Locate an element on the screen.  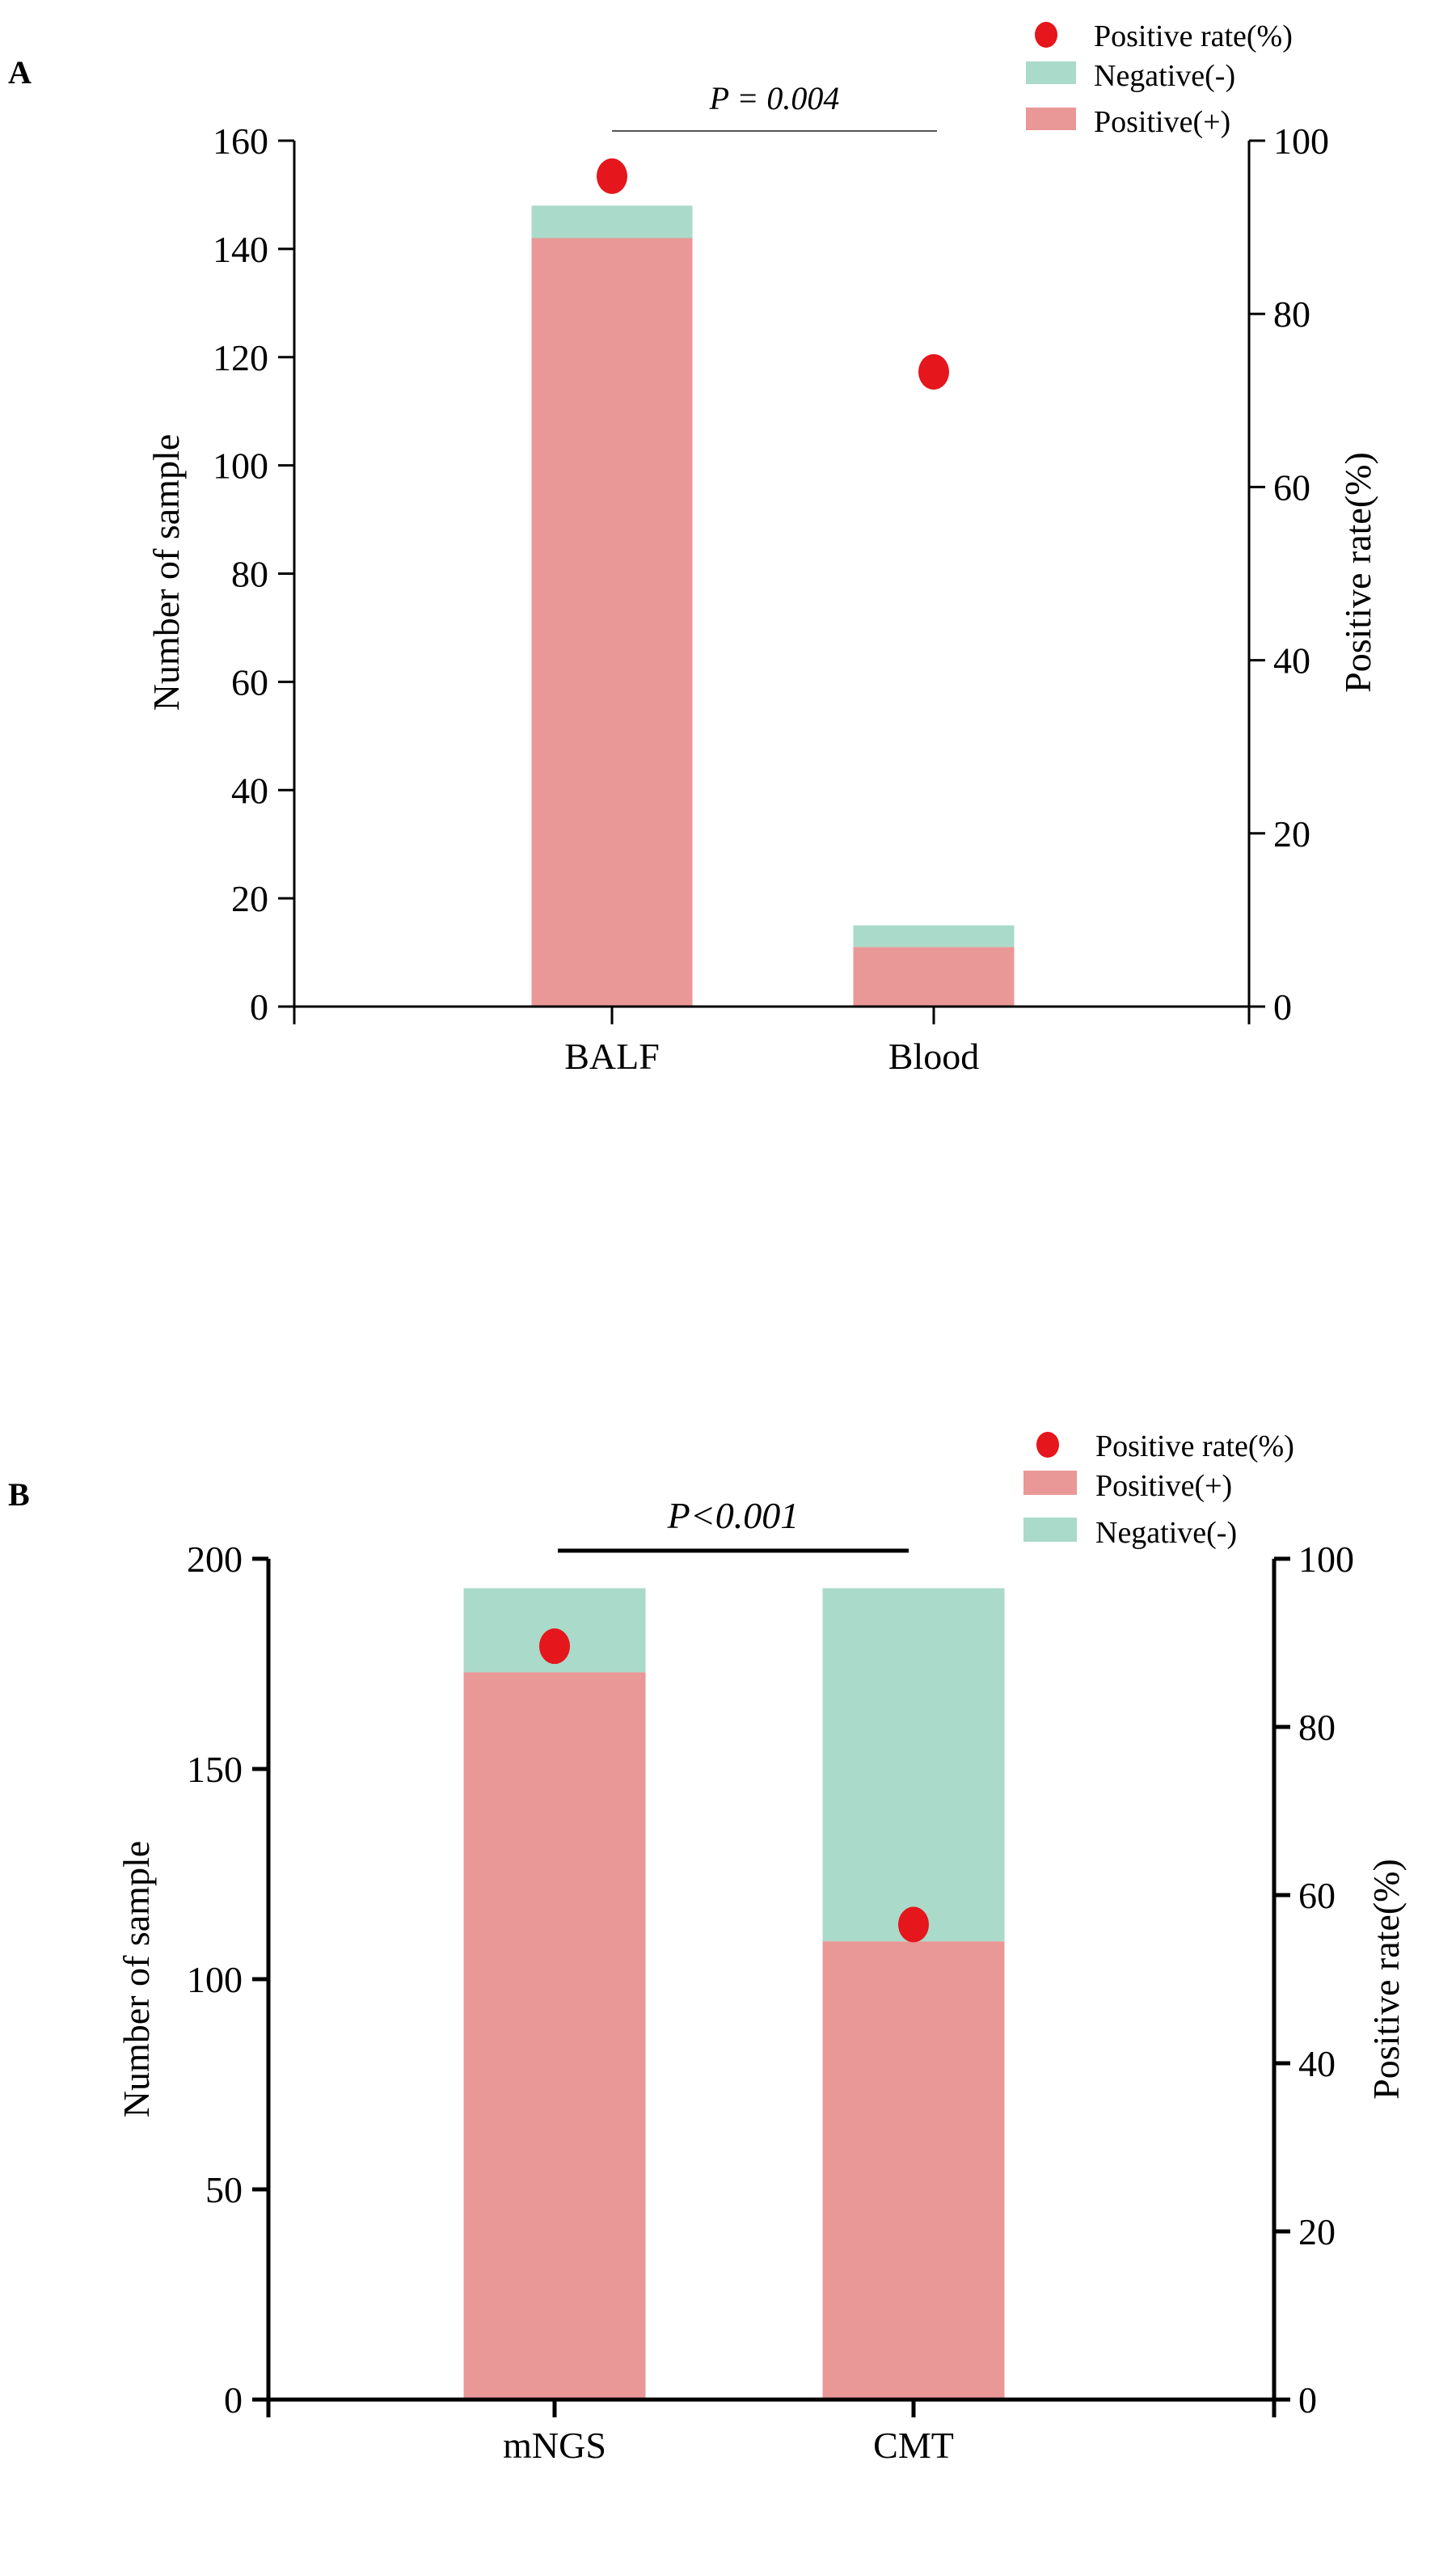
panel-label: B is located at coordinates (19, 1494).